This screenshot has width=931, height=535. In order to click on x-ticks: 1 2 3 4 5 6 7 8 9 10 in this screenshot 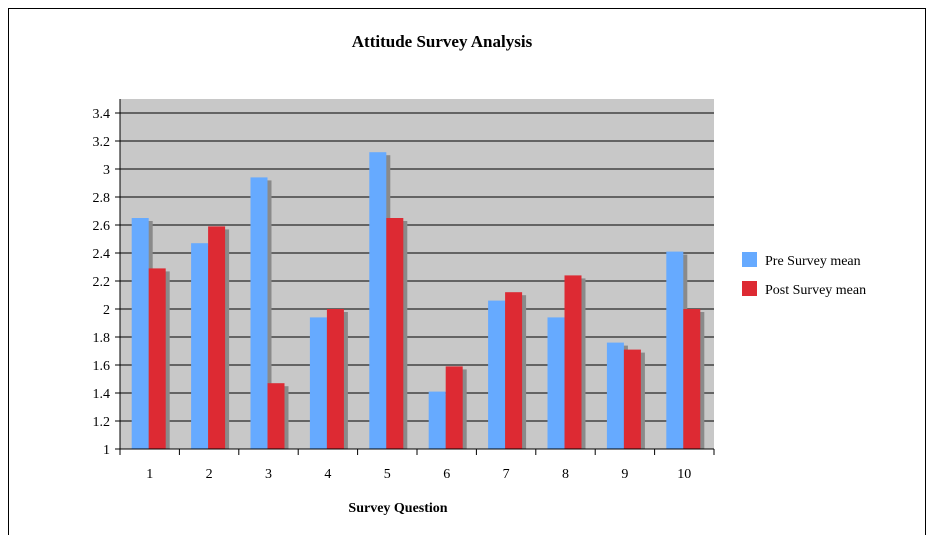, I will do `click(417, 465)`.